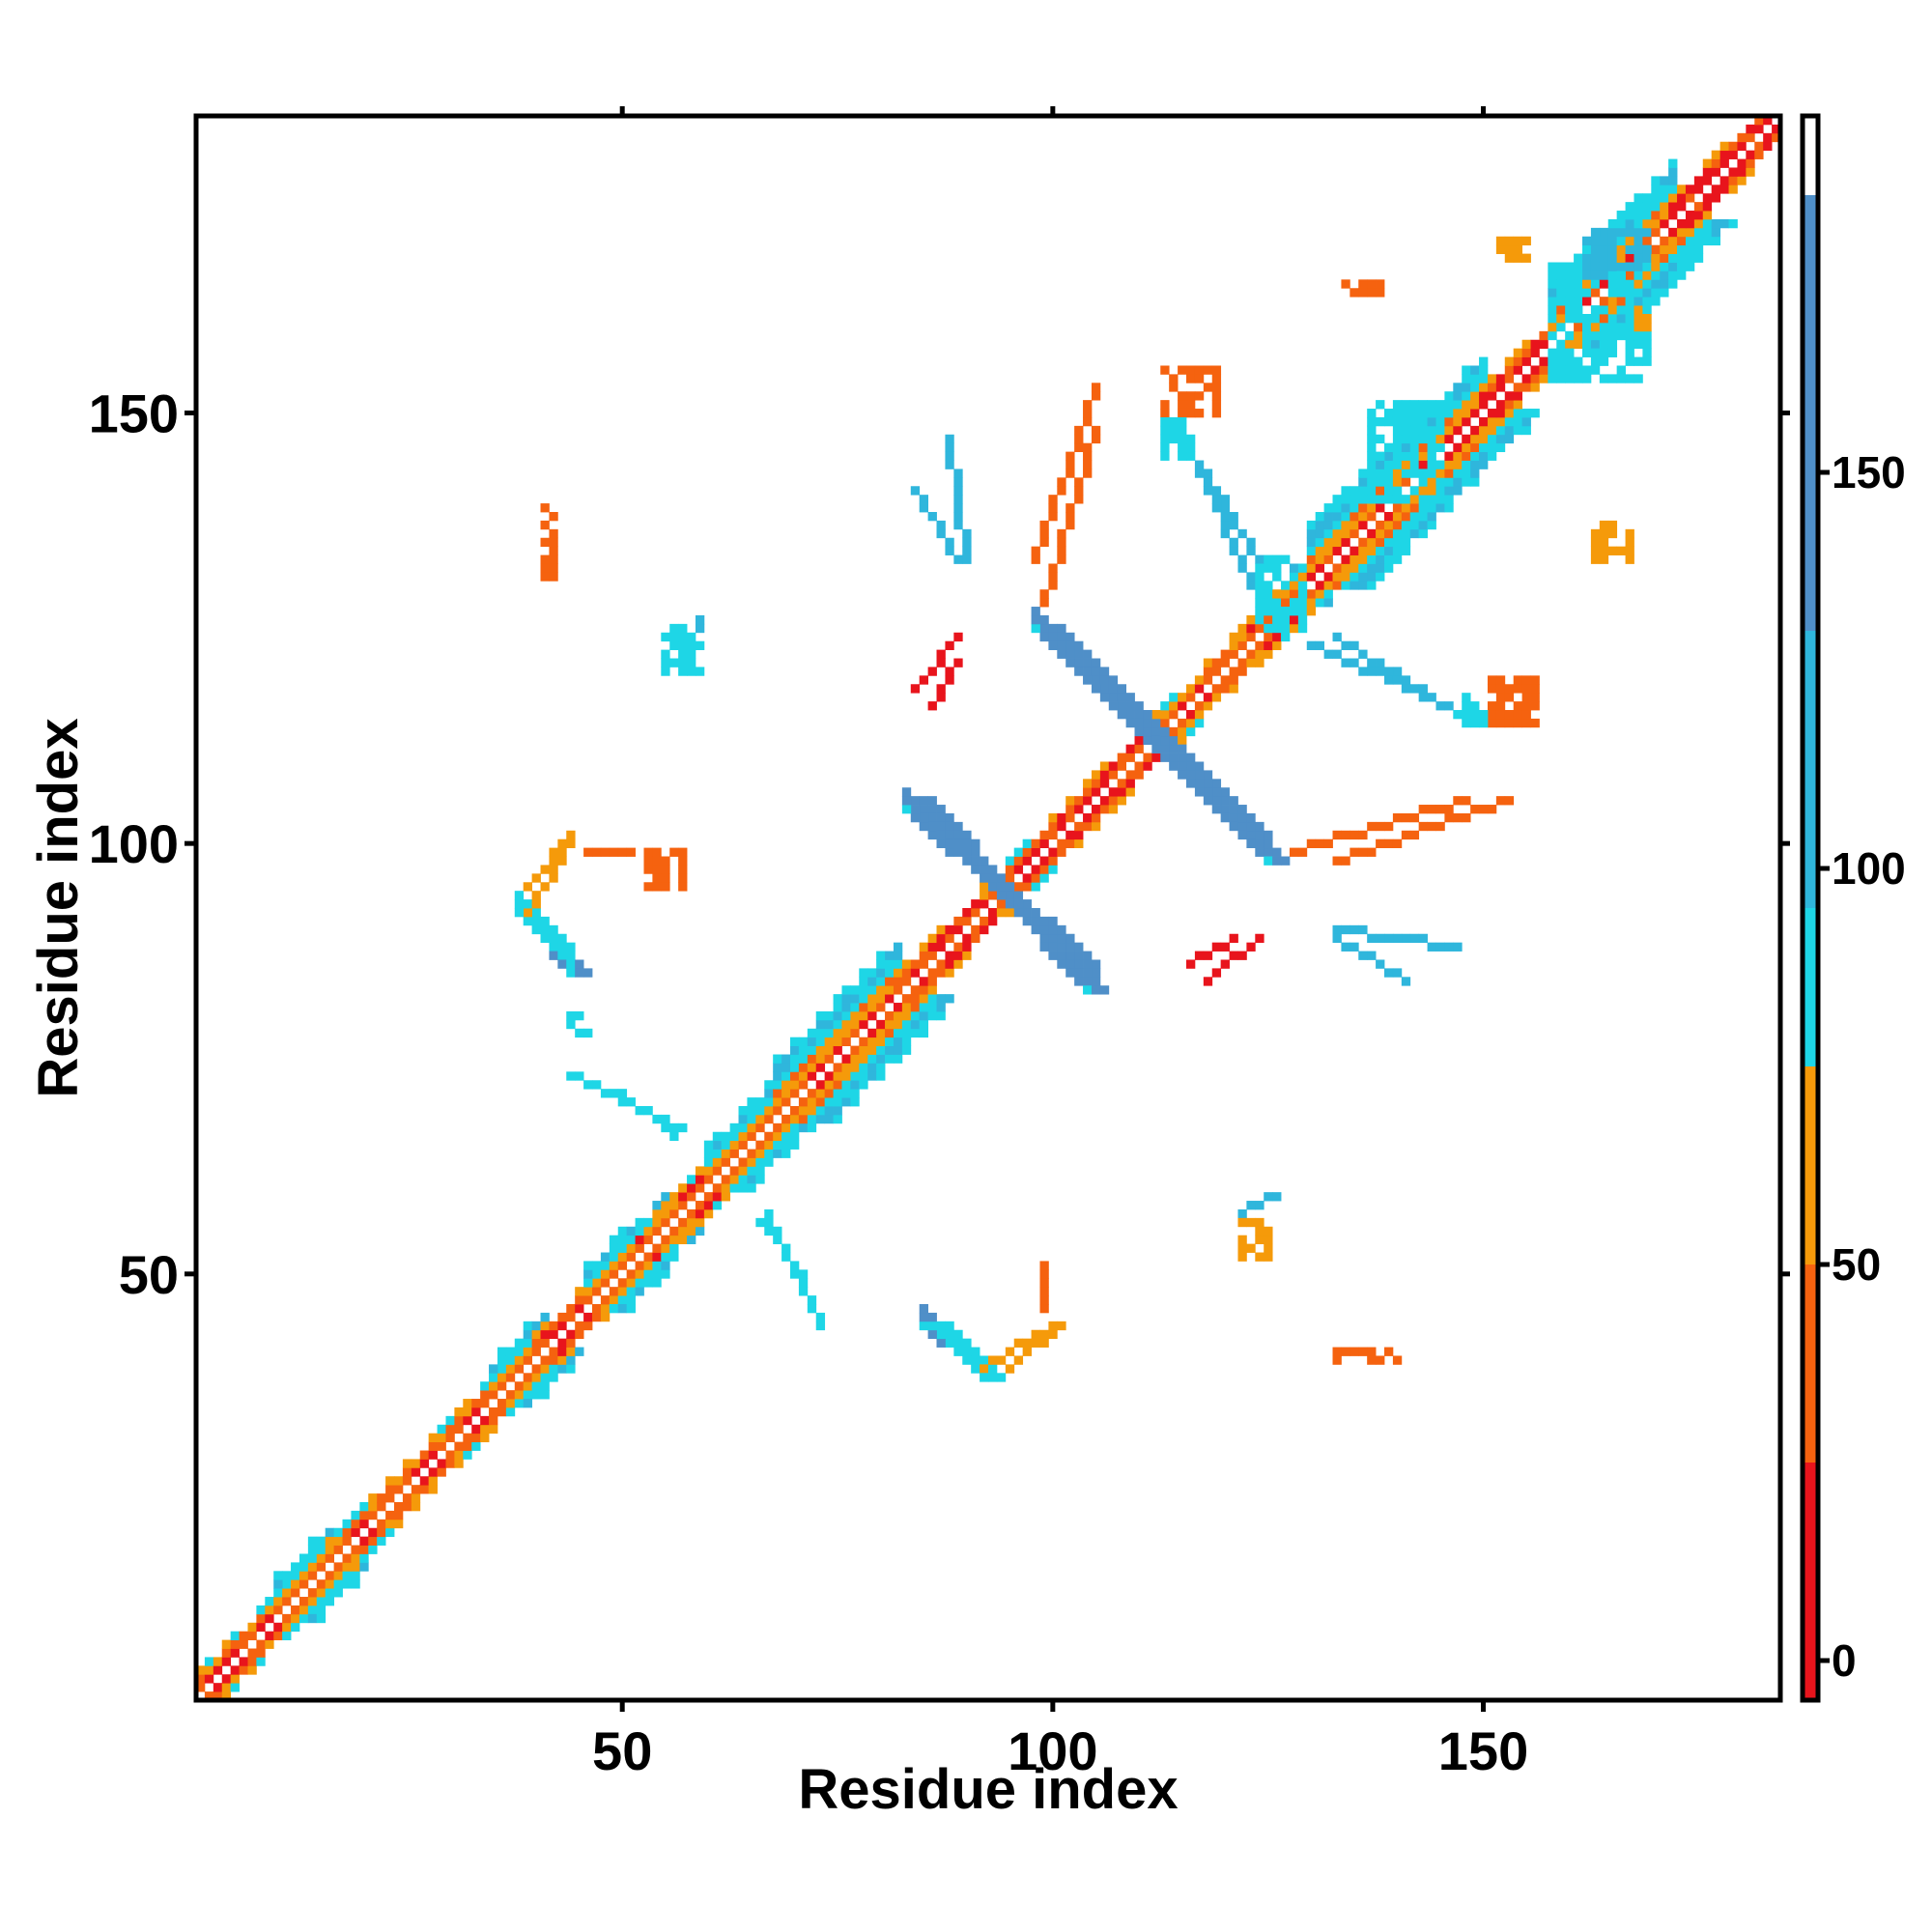 The width and height of the screenshot is (1932, 1932). What do you see at coordinates (134, 843) in the screenshot?
I see `y-tick-label: 100` at bounding box center [134, 843].